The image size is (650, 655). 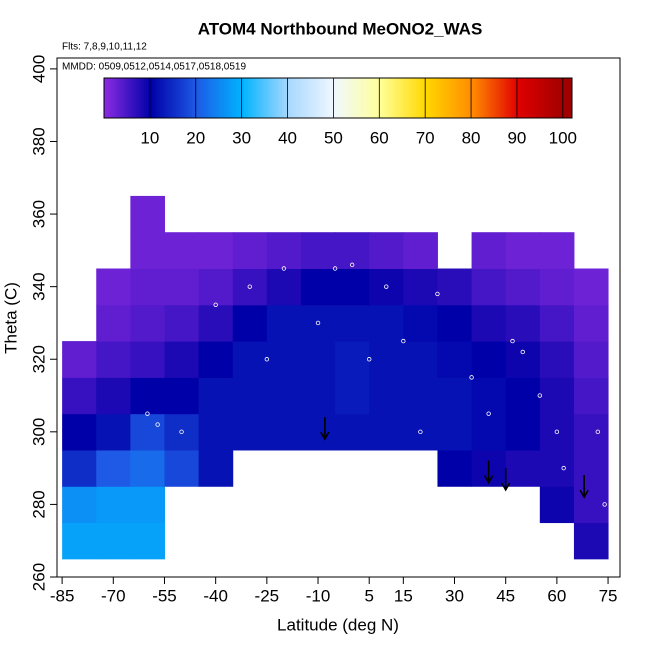 What do you see at coordinates (488, 472) in the screenshot?
I see `arrow` at bounding box center [488, 472].